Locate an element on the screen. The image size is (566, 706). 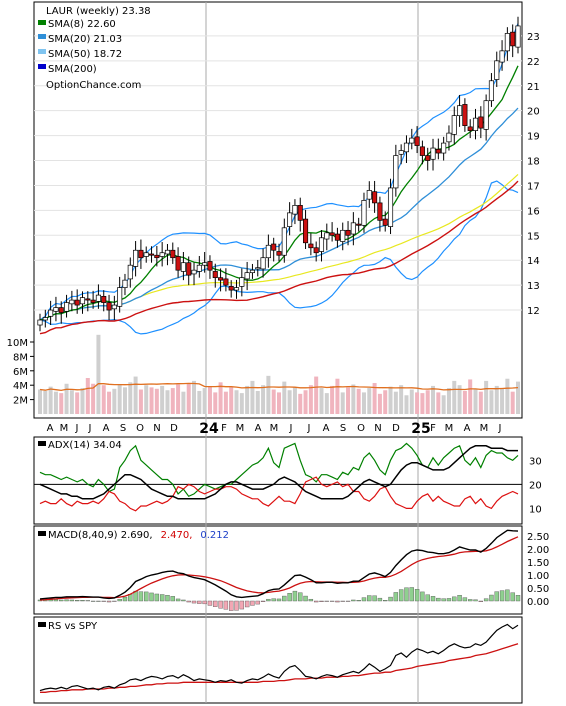
price-tick-label: 13 is located at coordinates (533, 286).